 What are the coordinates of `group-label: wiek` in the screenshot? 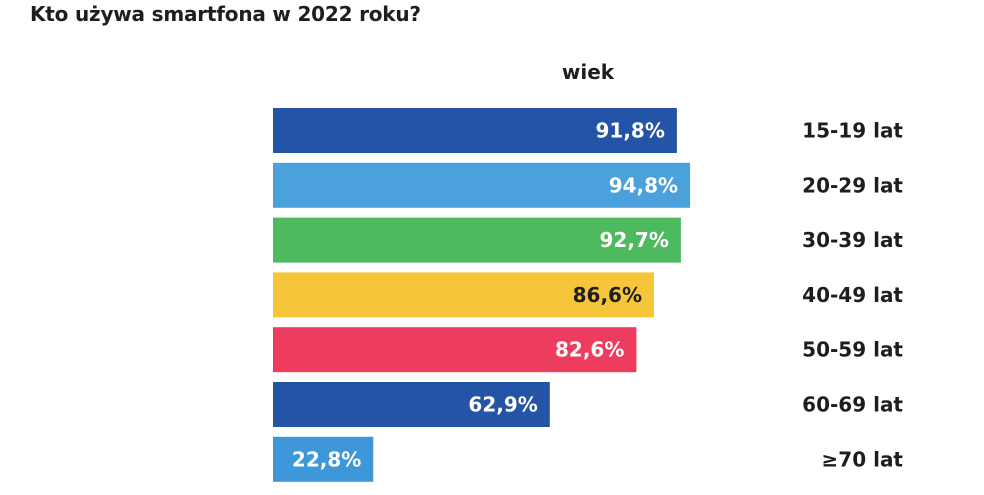 It's located at (588, 72).